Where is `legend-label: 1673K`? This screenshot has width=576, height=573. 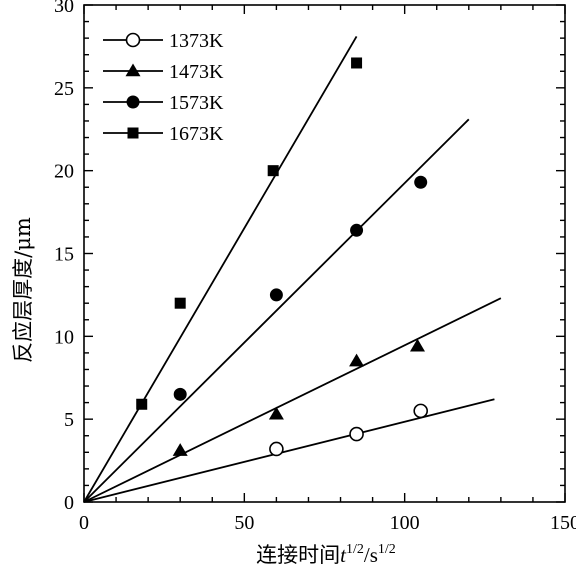 legend-label: 1673K is located at coordinates (196, 134).